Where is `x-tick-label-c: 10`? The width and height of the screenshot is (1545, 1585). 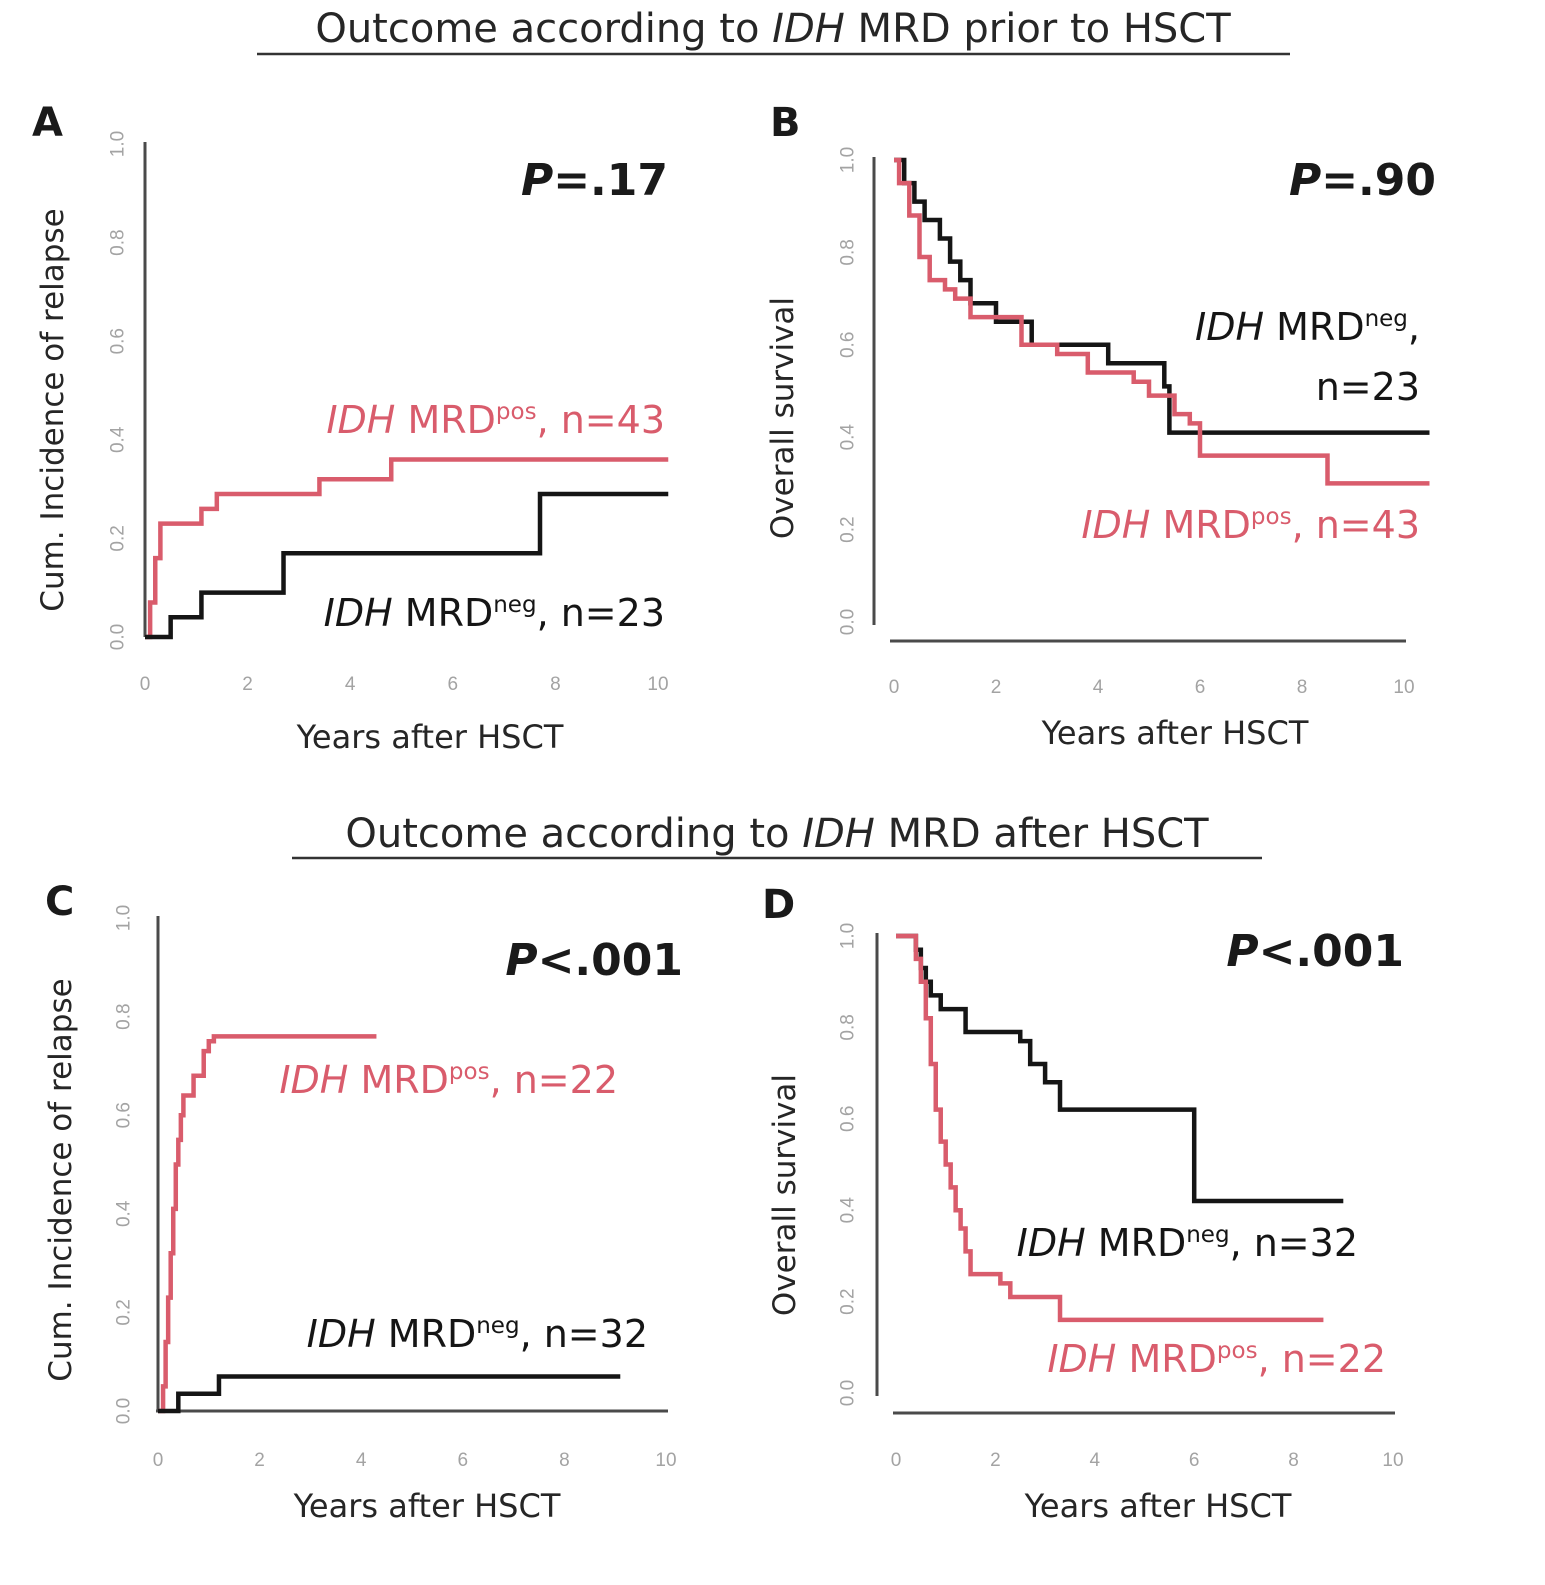 x-tick-label-c: 10 is located at coordinates (665, 1460).